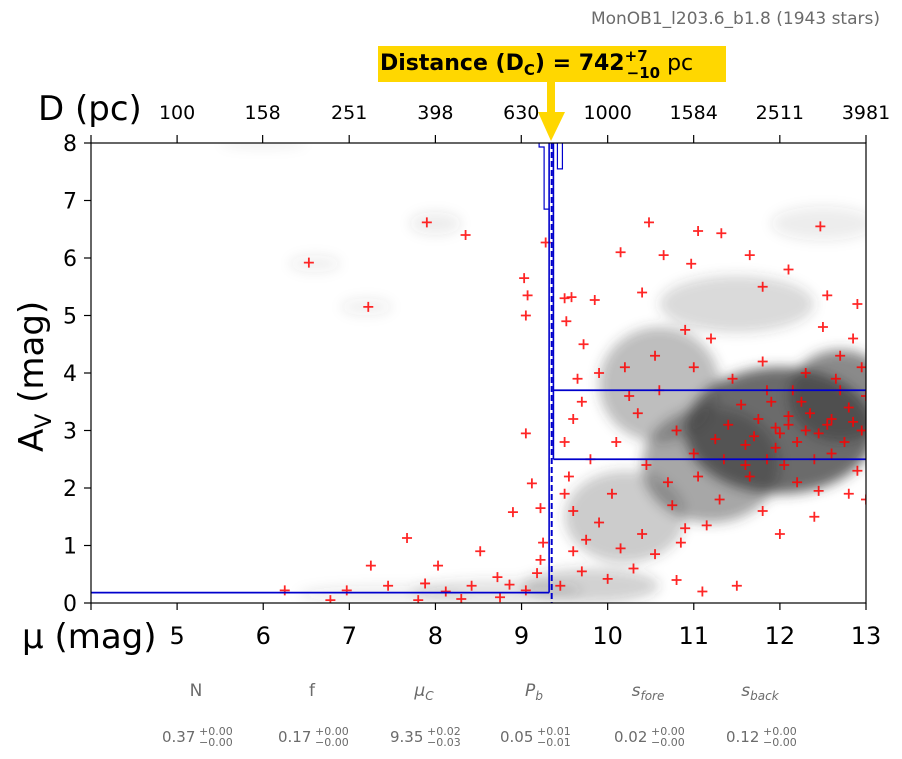  I want to click on x-tick-label: 11, so click(694, 636).